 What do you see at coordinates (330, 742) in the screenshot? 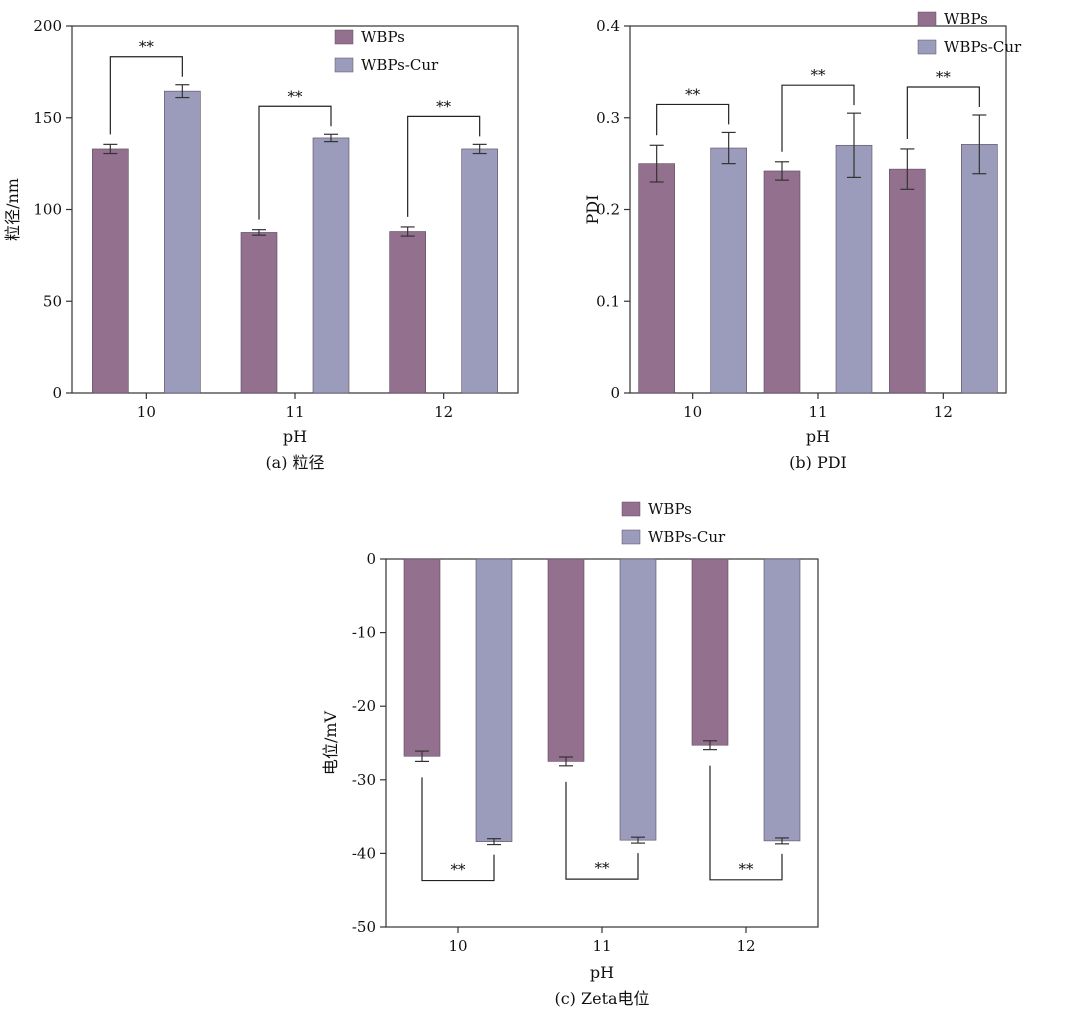
I see `y-axis-title: 电位/mV` at bounding box center [330, 742].